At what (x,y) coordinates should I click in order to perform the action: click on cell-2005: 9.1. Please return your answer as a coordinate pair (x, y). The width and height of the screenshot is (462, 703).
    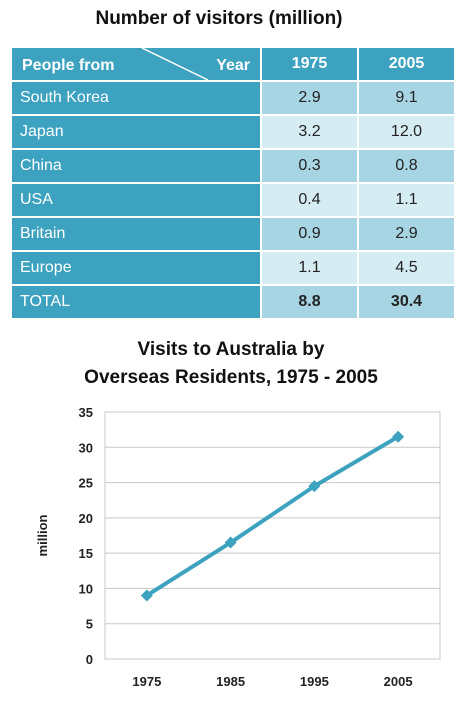
    Looking at the image, I should click on (406, 98).